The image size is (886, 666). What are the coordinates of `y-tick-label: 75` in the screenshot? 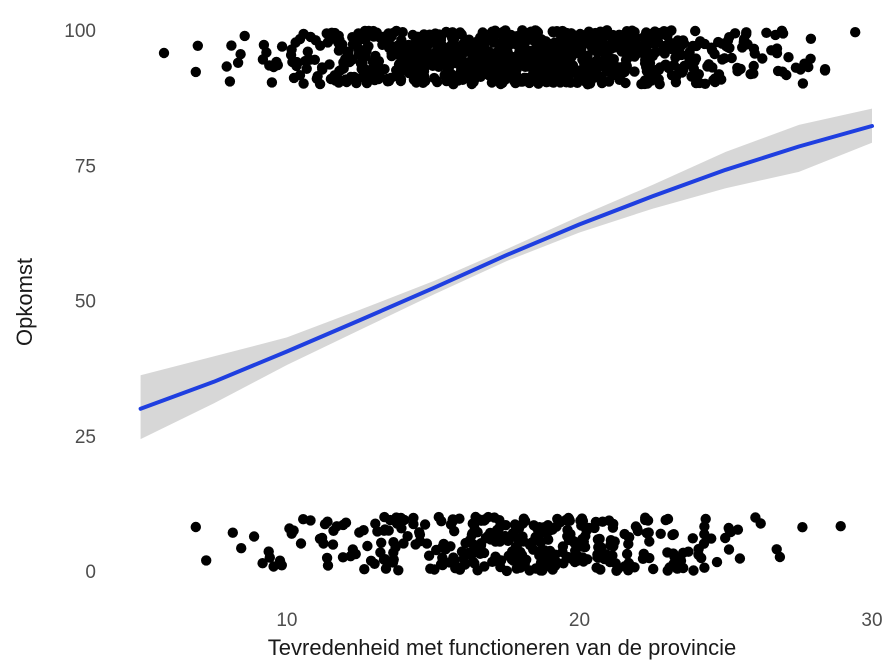 It's located at (85, 166).